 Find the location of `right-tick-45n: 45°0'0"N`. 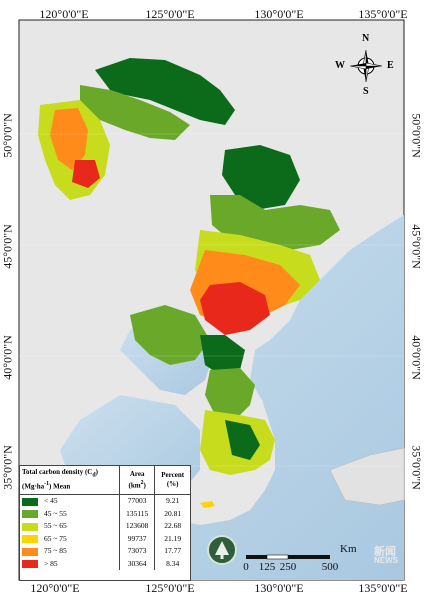

right-tick-45n: 45°0'0"N is located at coordinates (416, 246).